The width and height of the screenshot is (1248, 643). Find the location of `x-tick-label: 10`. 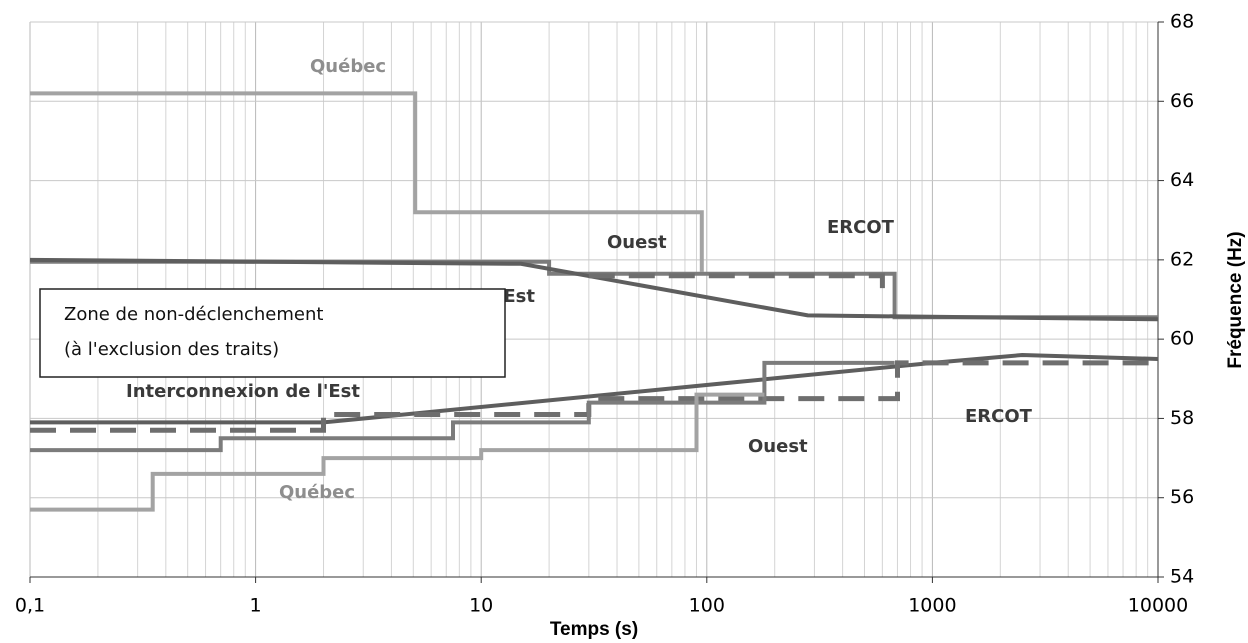

x-tick-label: 10 is located at coordinates (481, 606).